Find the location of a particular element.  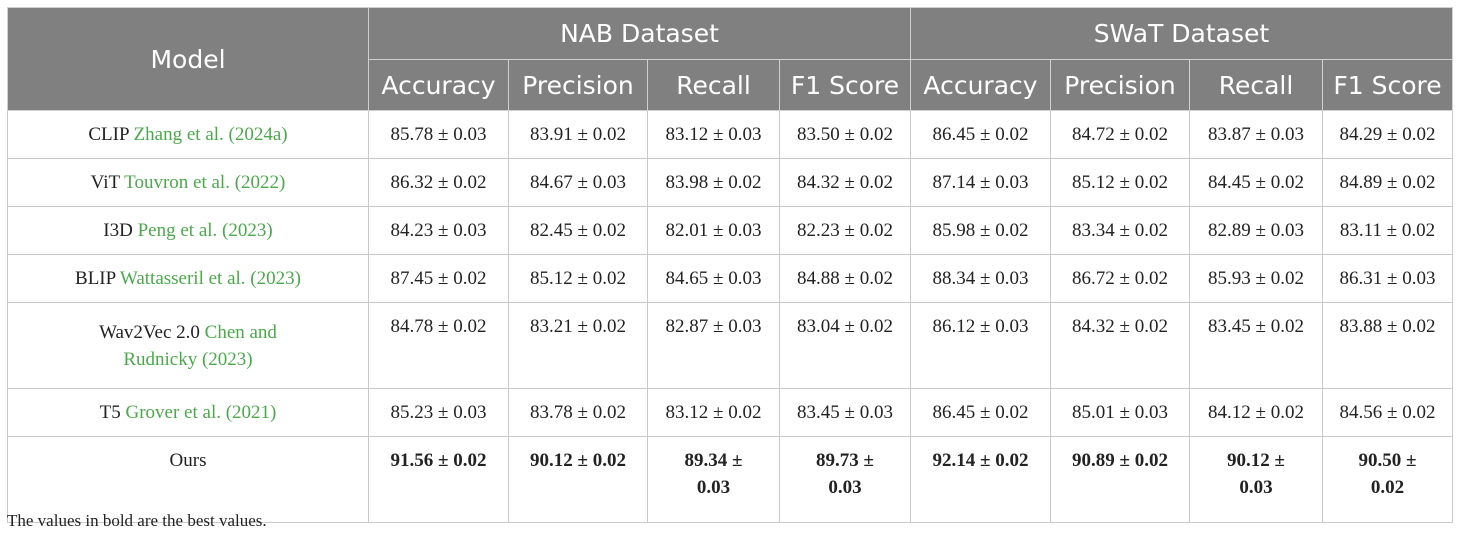

value-cell: 82.89 ± 0.03 is located at coordinates (1256, 230).